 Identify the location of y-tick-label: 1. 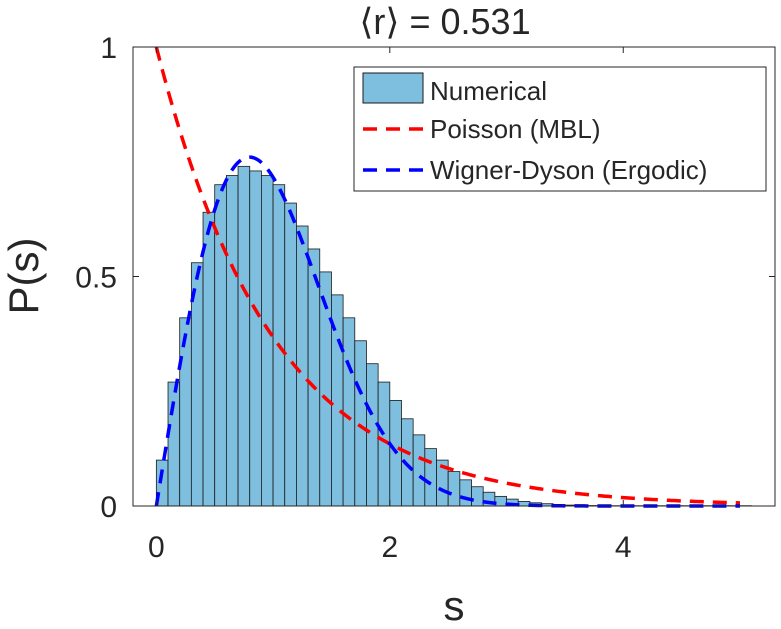
(108, 48).